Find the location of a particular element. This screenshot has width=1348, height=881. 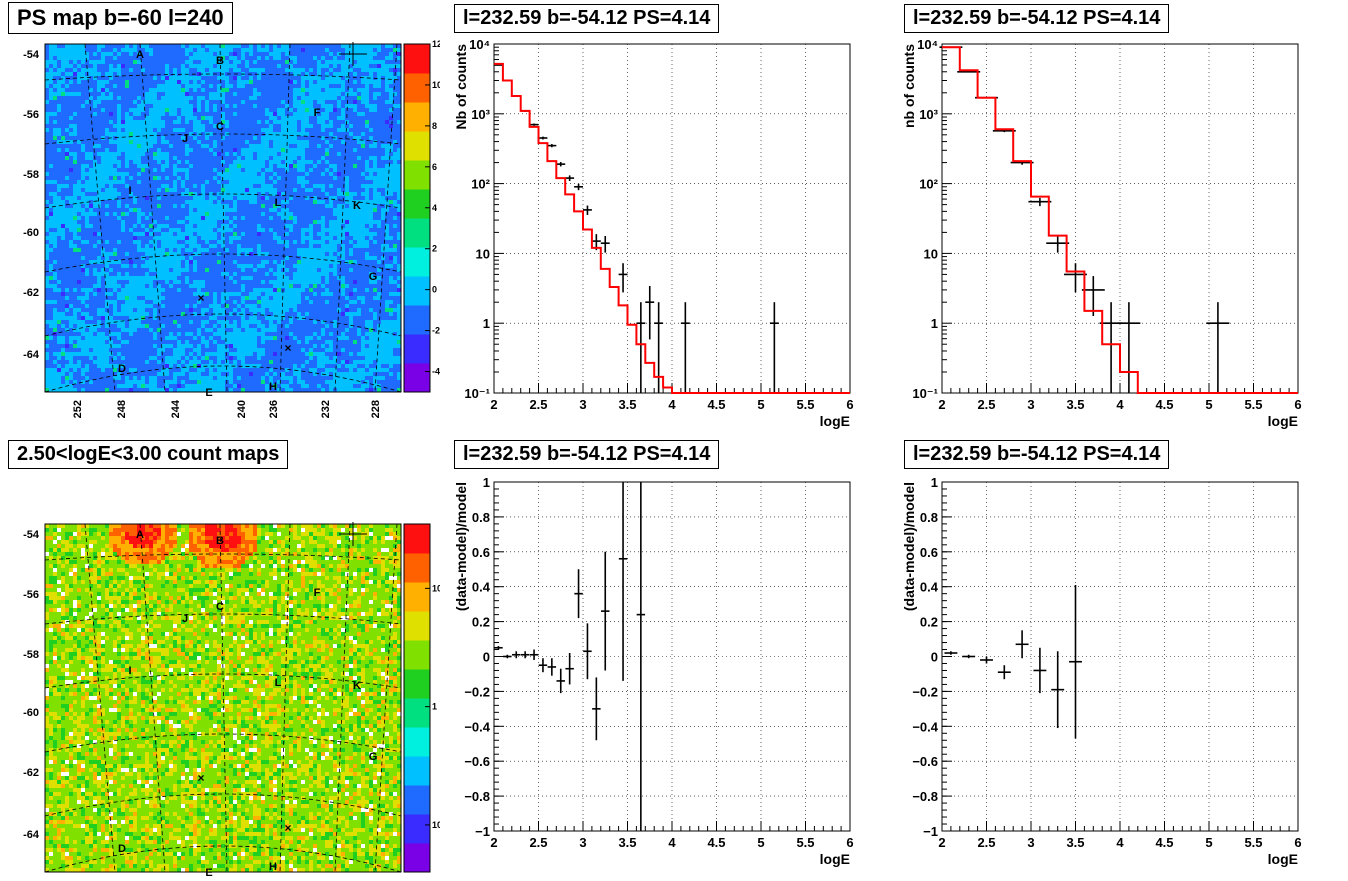

colorbar-tick-label: 6 is located at coordinates (434, 167).